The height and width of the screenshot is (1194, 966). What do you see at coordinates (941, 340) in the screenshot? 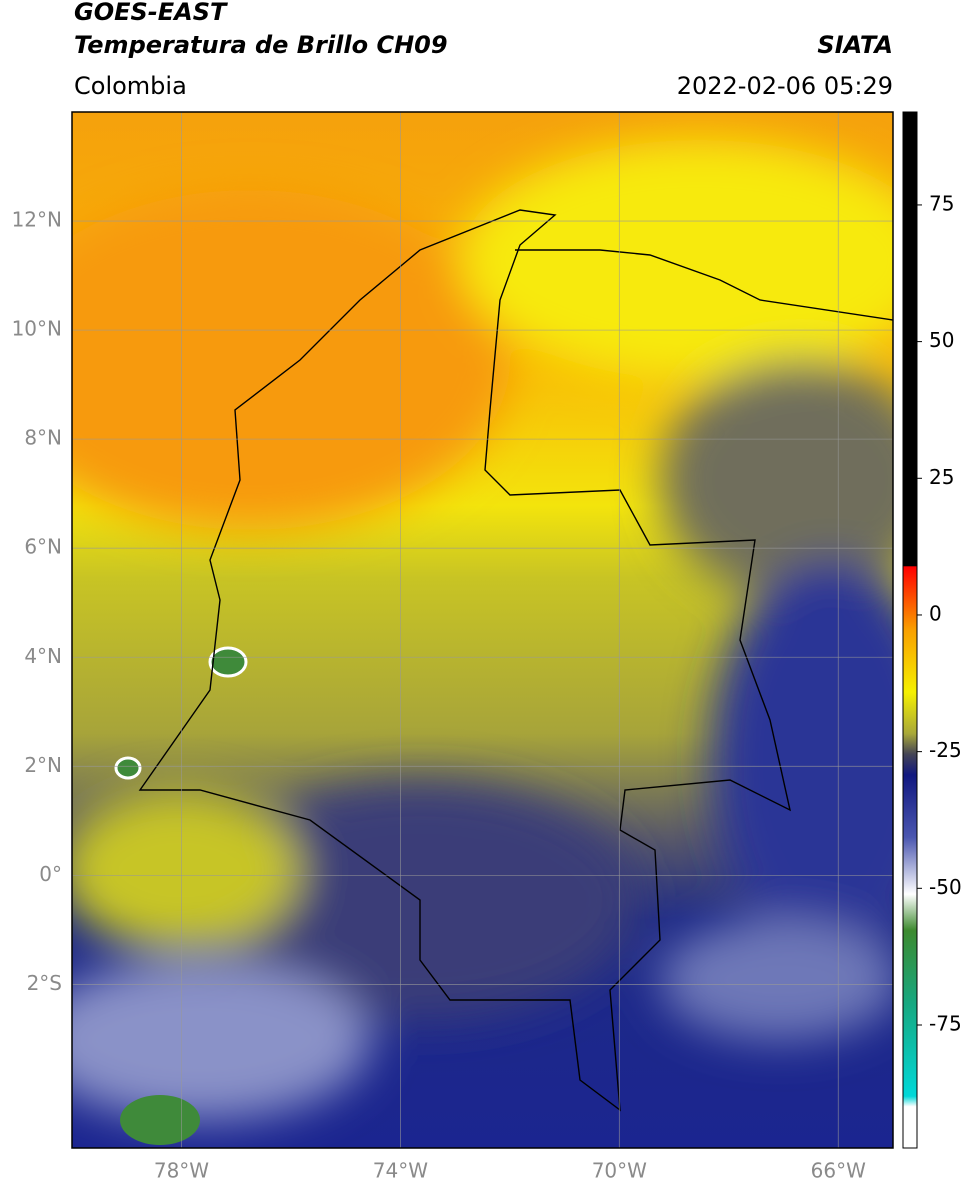
I see `colorbar-tick-label: 50` at bounding box center [941, 340].